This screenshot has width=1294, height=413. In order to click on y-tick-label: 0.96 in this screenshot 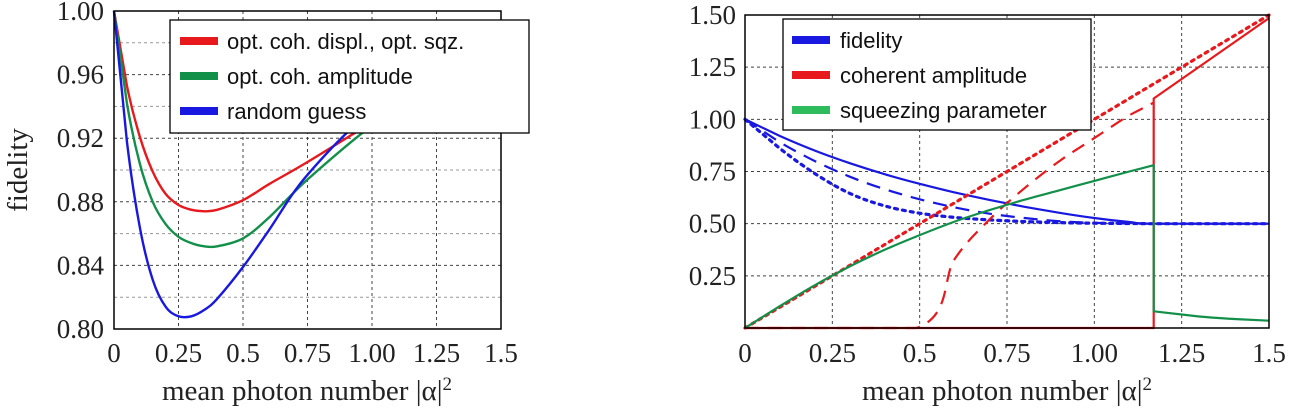, I will do `click(80, 75)`.